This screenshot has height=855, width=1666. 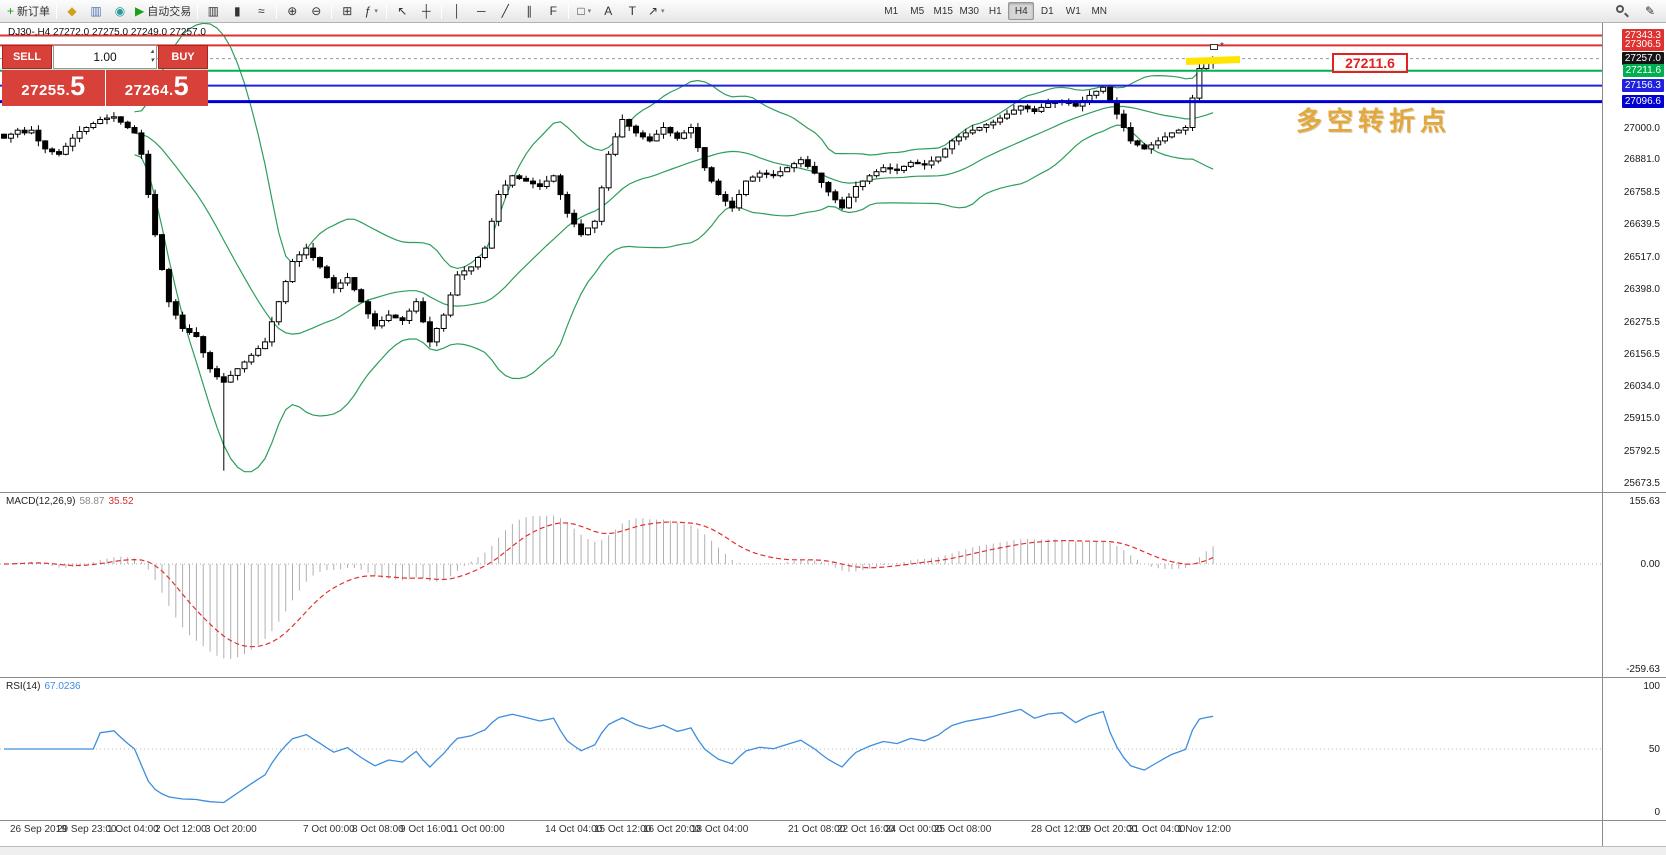 I want to click on new-order-button: + 新订单, so click(x=28, y=11).